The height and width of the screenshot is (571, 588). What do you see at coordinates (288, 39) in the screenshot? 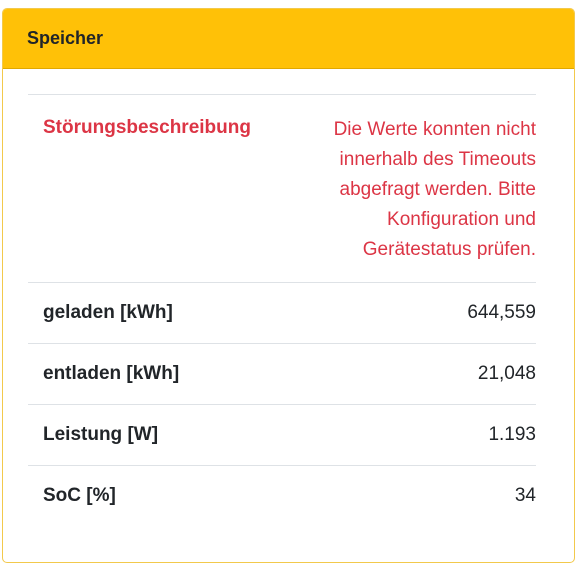
I see `card-header: Speicher` at bounding box center [288, 39].